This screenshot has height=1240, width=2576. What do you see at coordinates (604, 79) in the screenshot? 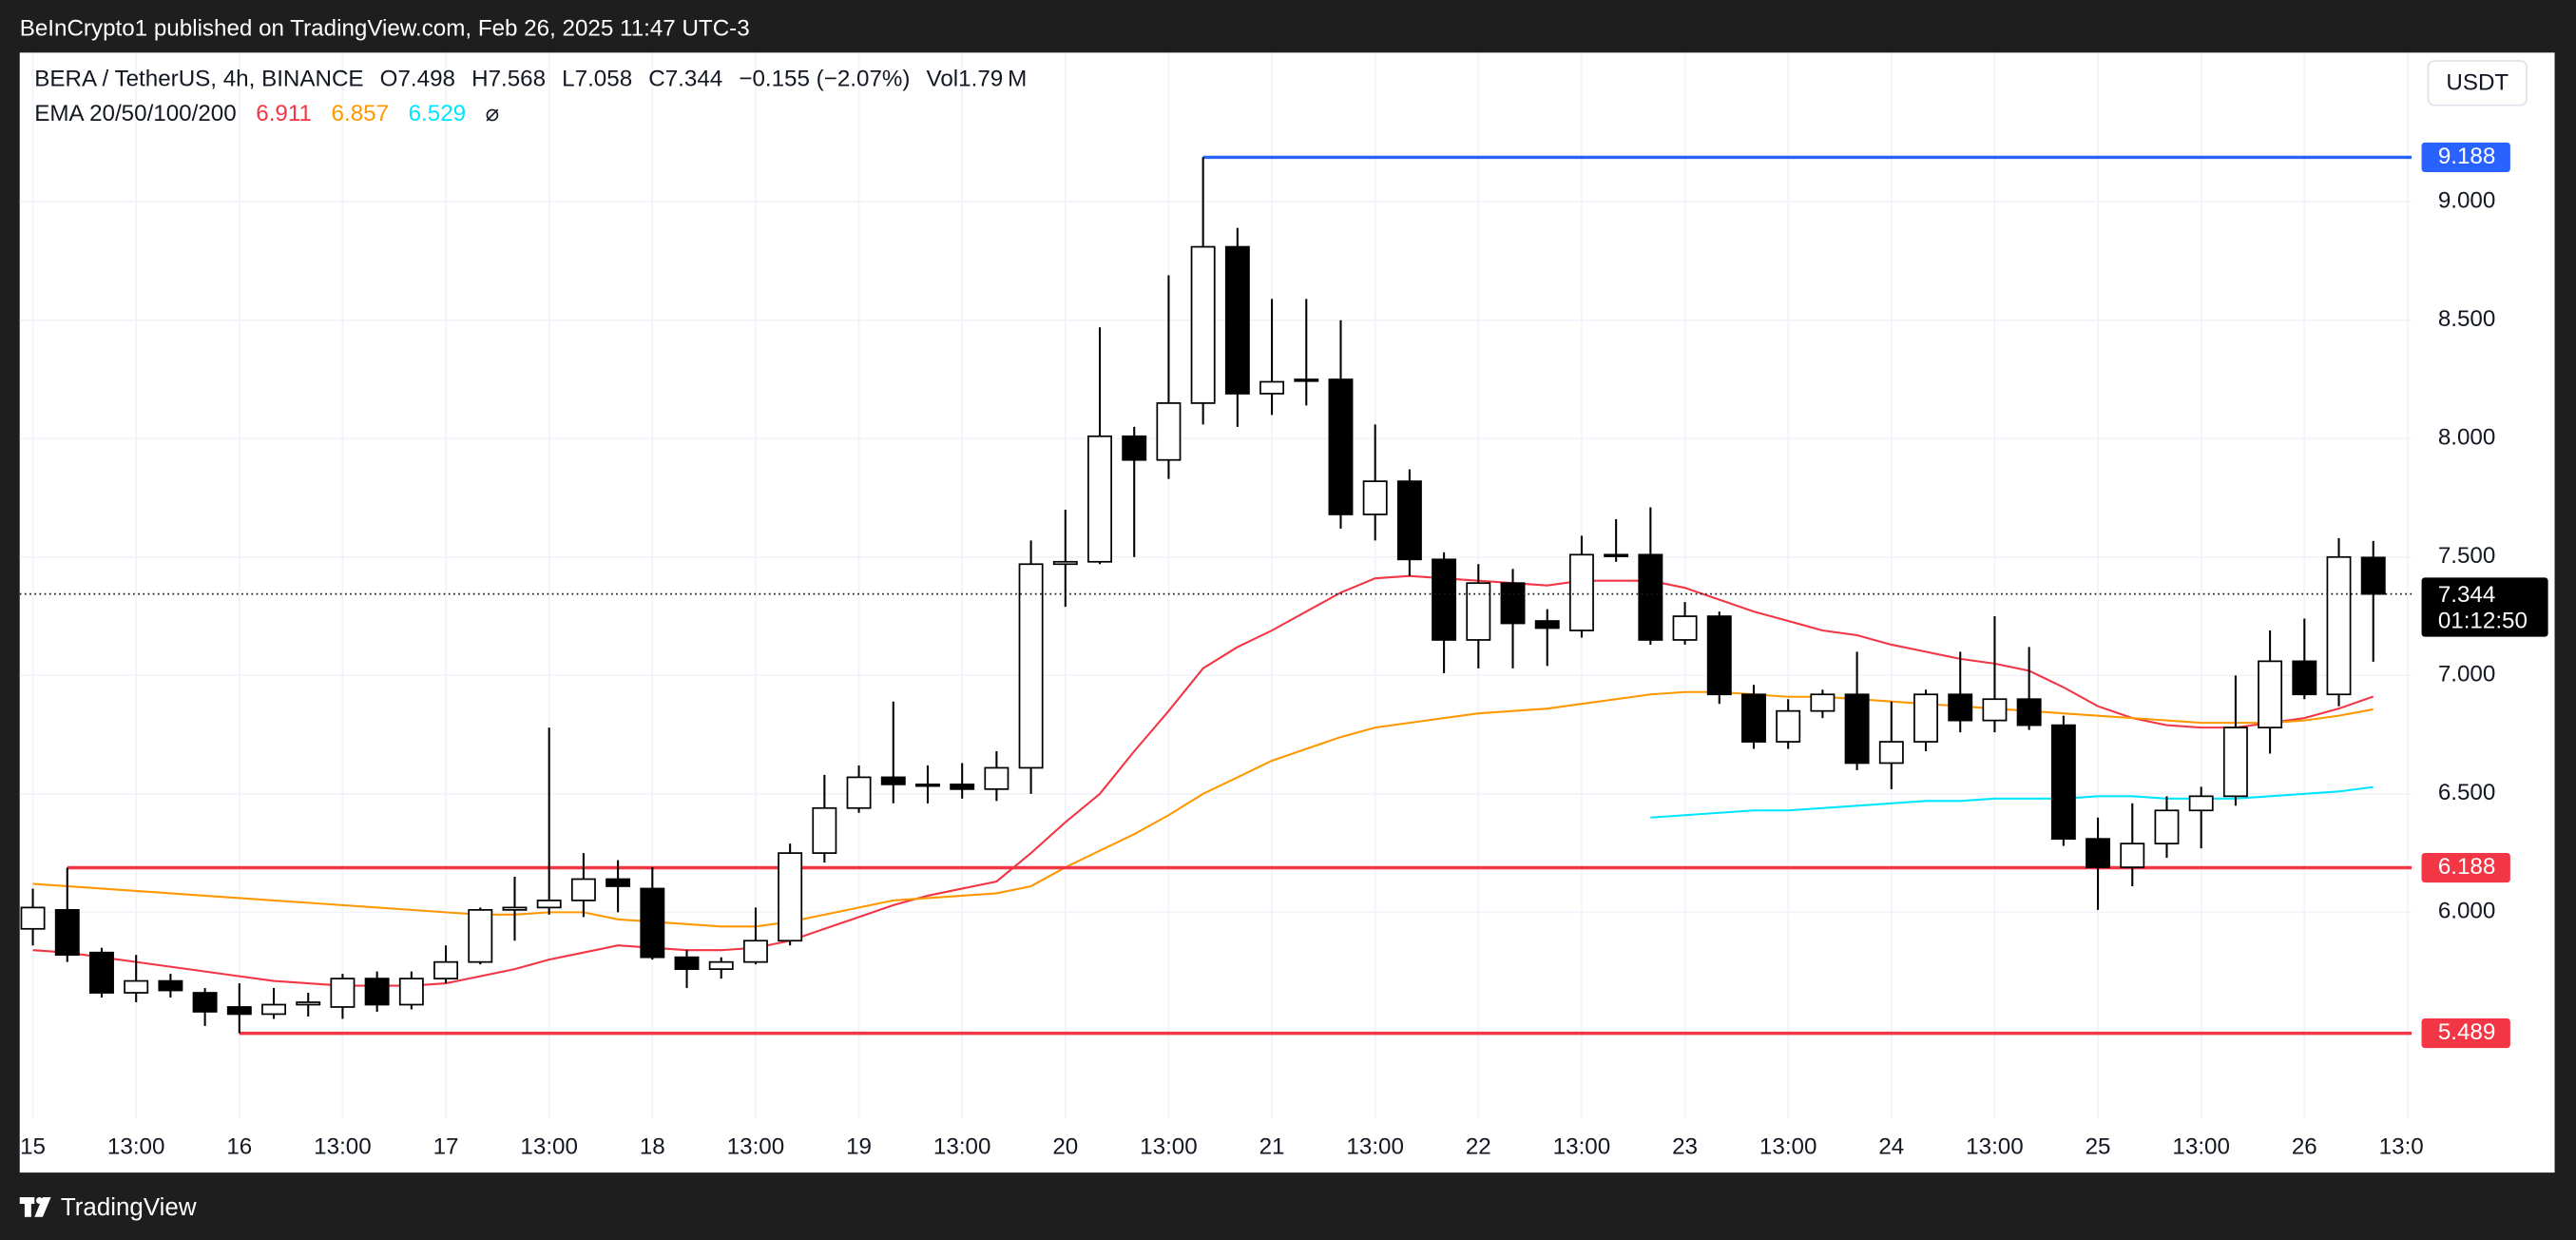
I see `ohlc-value: 7.058` at bounding box center [604, 79].